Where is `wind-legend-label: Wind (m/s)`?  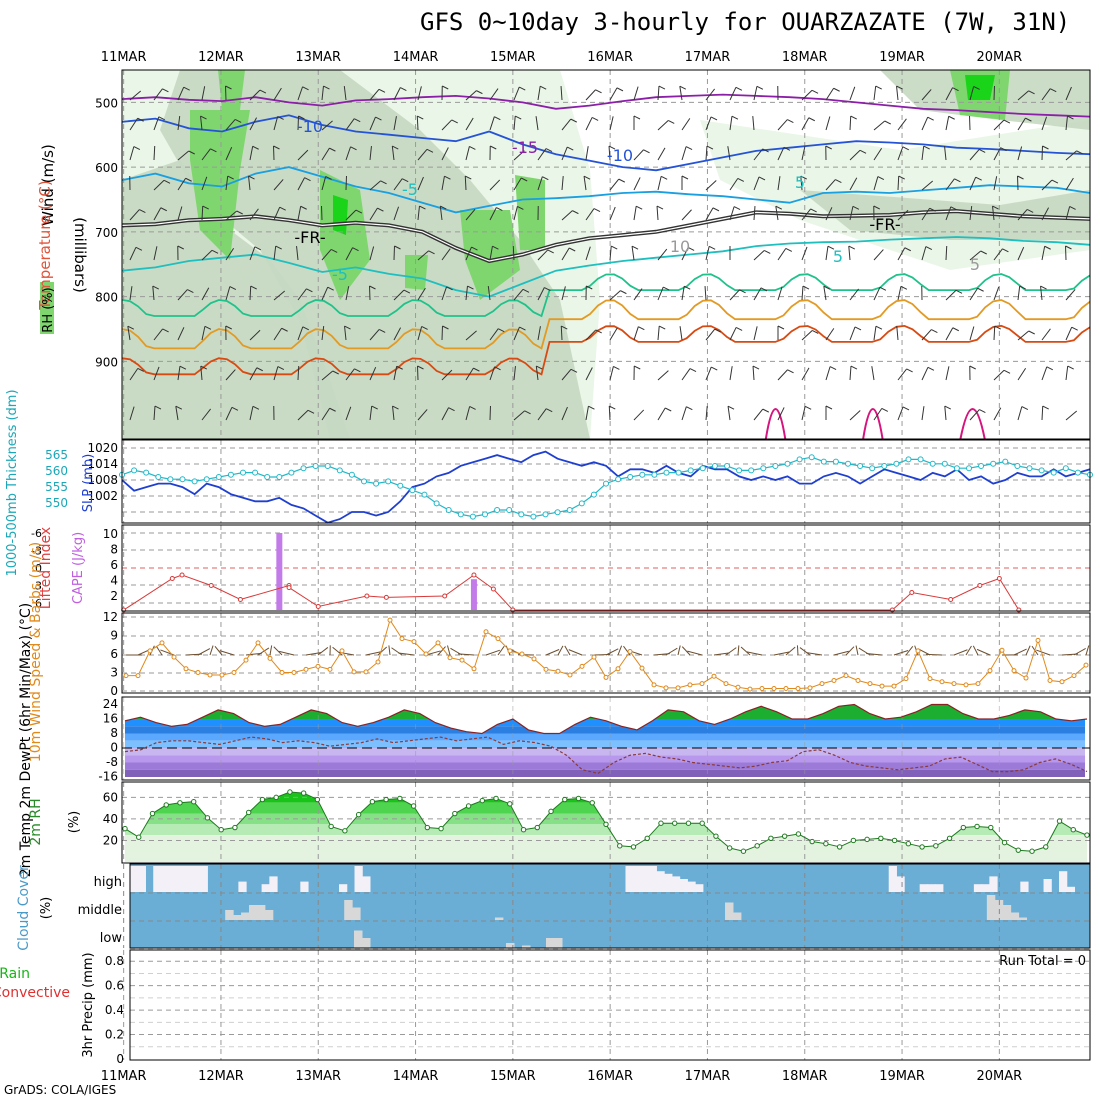
wind-legend-label: Wind (m/s) is located at coordinates (48, 185).